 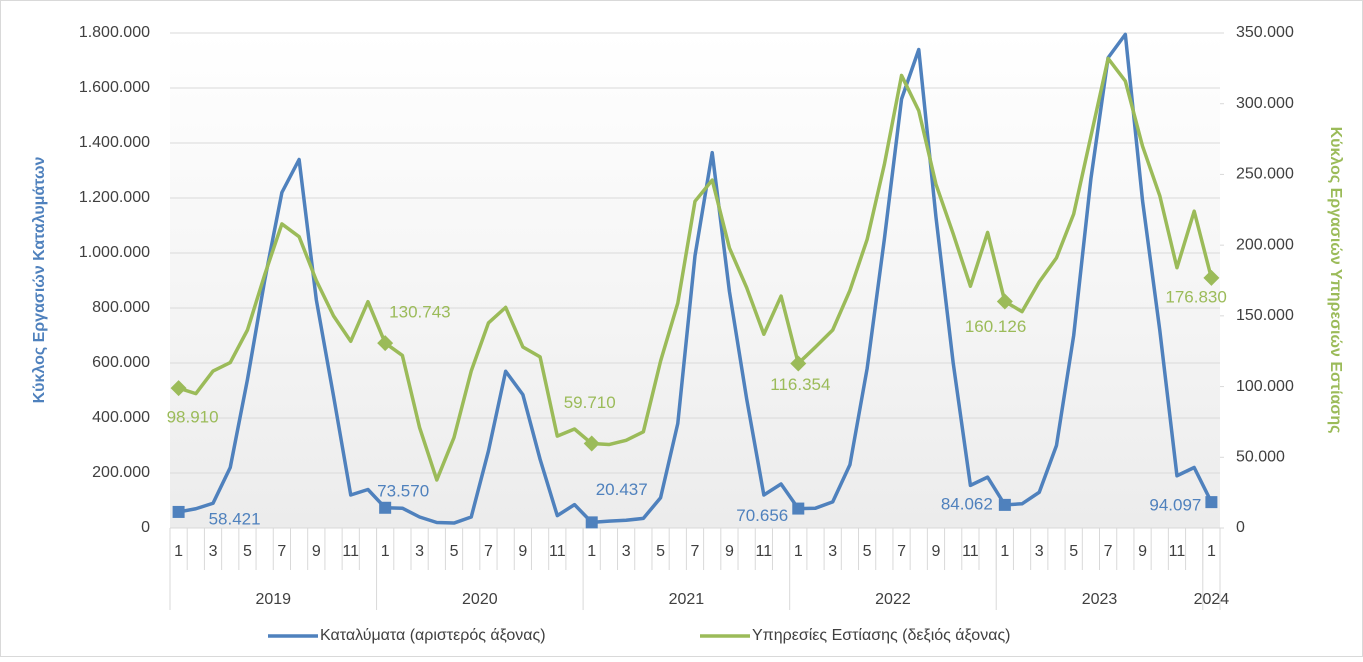 What do you see at coordinates (800, 384) in the screenshot?
I see `data-label: 116.354` at bounding box center [800, 384].